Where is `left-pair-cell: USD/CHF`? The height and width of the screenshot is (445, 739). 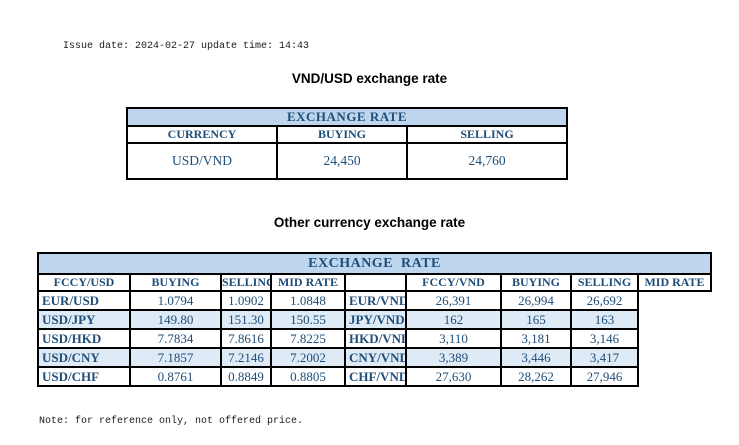 left-pair-cell: USD/CHF is located at coordinates (84, 376).